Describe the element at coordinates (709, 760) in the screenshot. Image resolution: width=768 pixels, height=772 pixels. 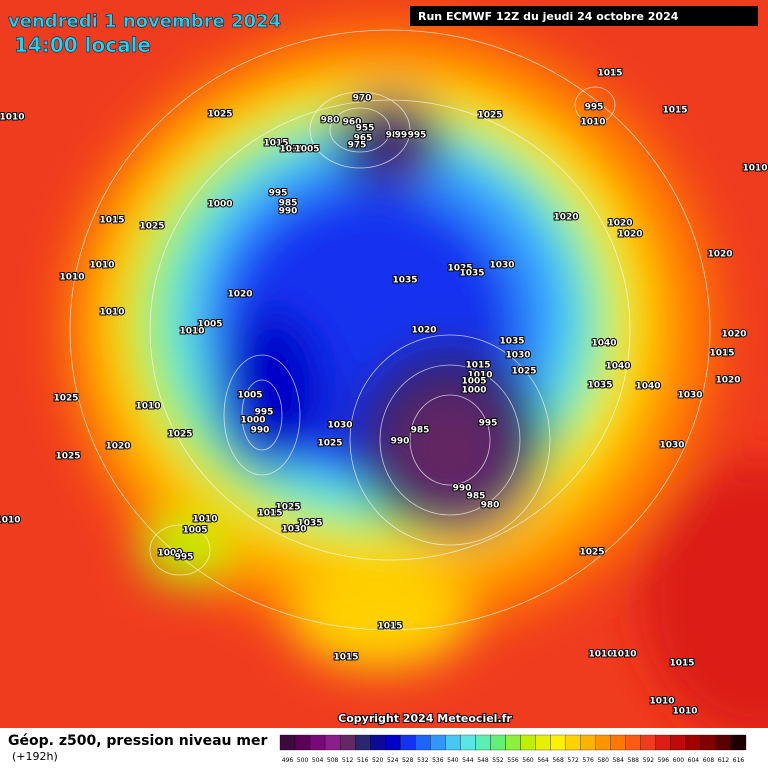
I see `colorbar-label: 608` at that location.